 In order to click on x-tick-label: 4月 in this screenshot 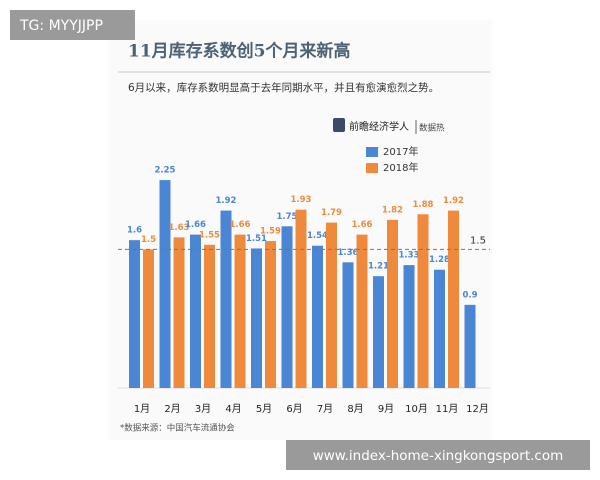, I will do `click(233, 409)`.